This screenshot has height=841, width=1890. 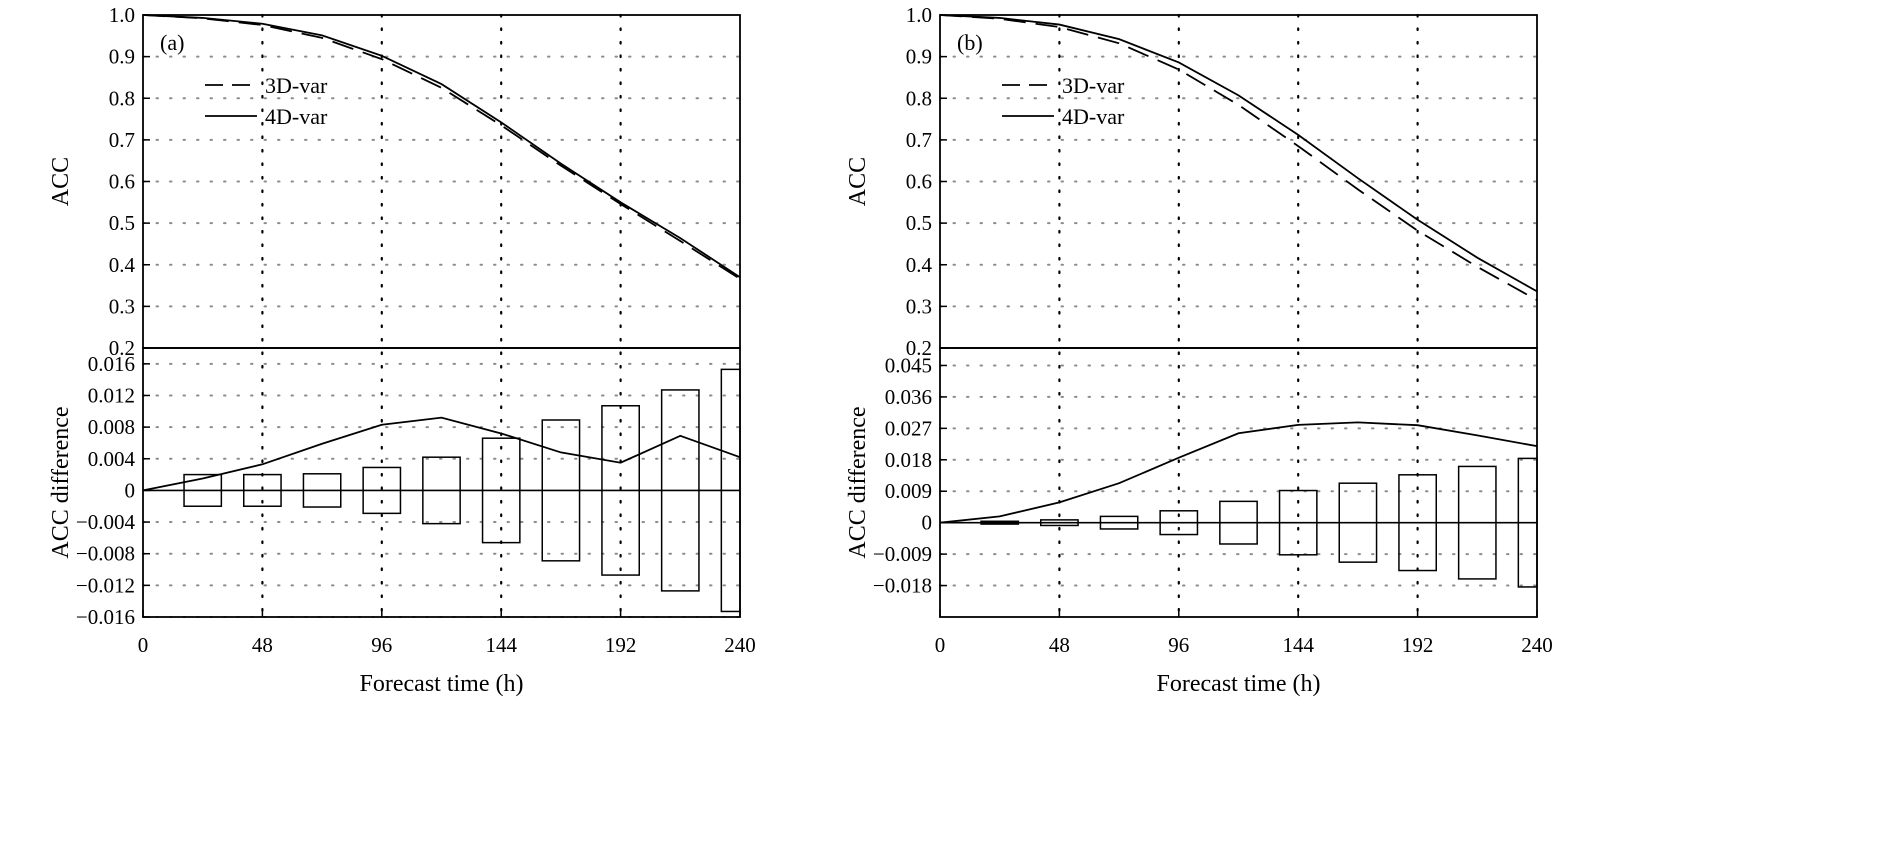 What do you see at coordinates (105, 554) in the screenshot?
I see `y-tick-label: −0.008` at bounding box center [105, 554].